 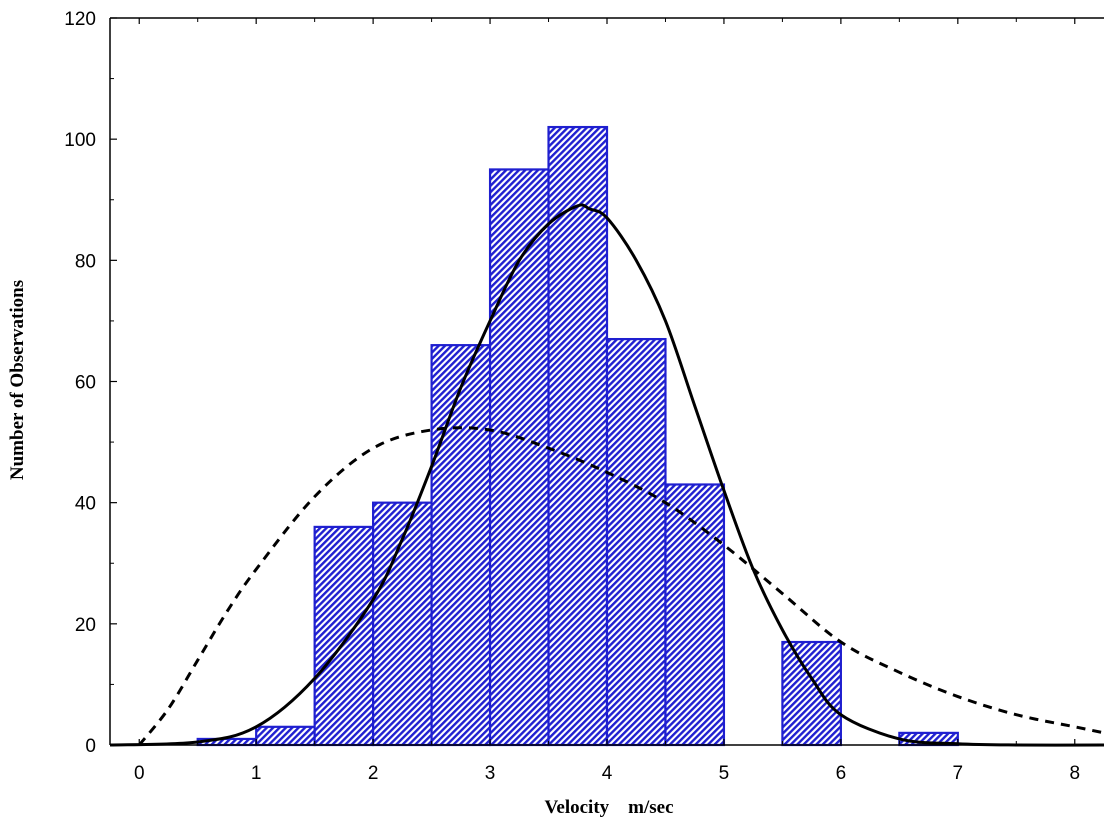 What do you see at coordinates (373, 773) in the screenshot?
I see `x-tick-label: 2` at bounding box center [373, 773].